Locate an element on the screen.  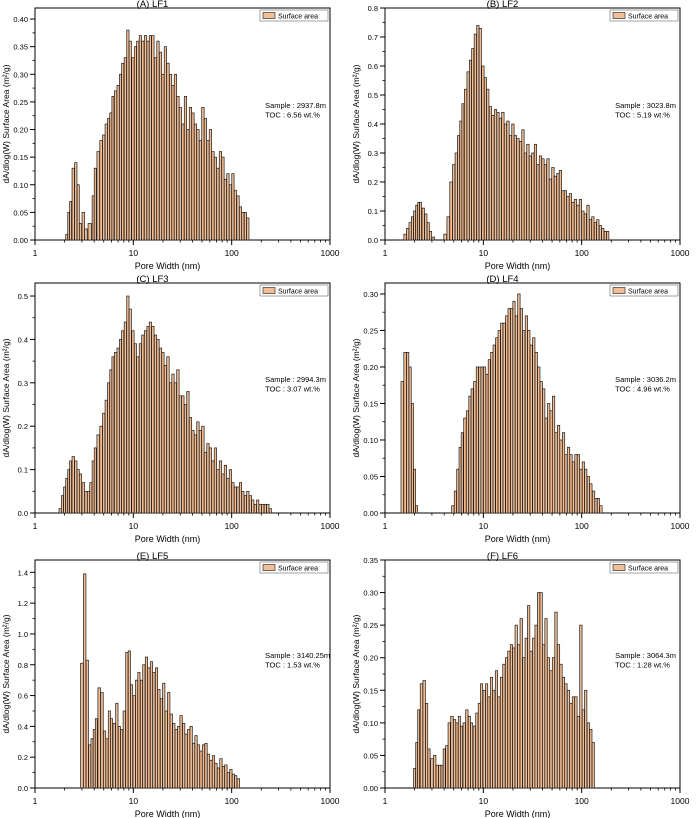
y-tick-label: 0.35 is located at coordinates (20, 47).